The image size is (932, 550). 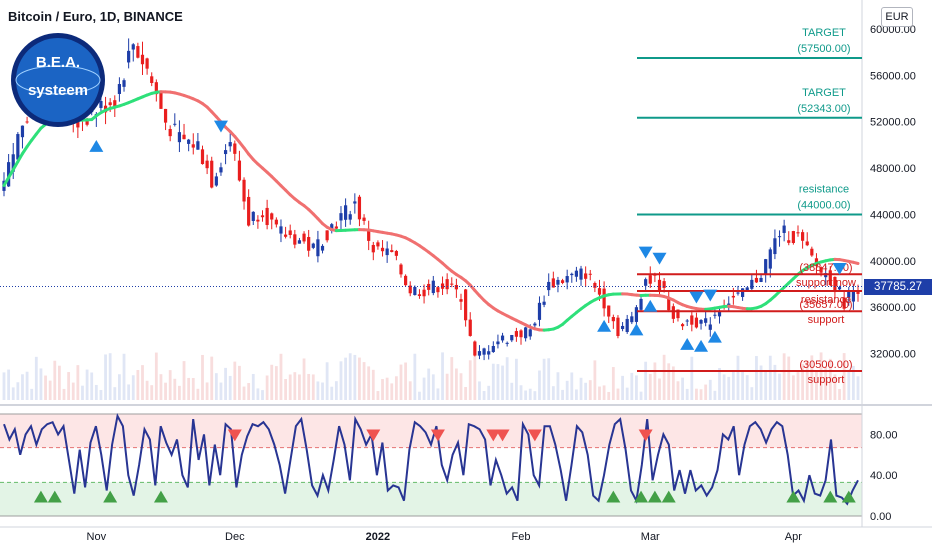 What do you see at coordinates (431, 499) in the screenshot?
I see `oversold-band` at bounding box center [431, 499].